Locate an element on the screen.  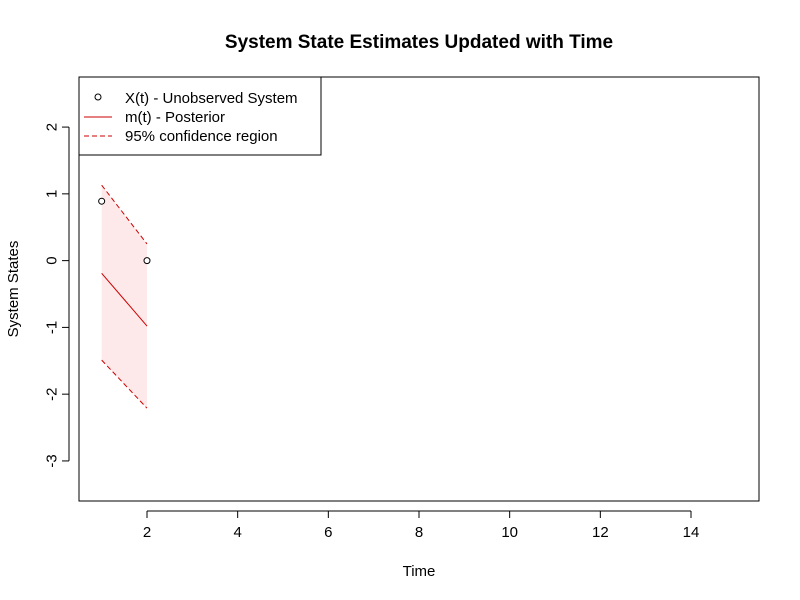
x-tick-label: 8 is located at coordinates (419, 532).